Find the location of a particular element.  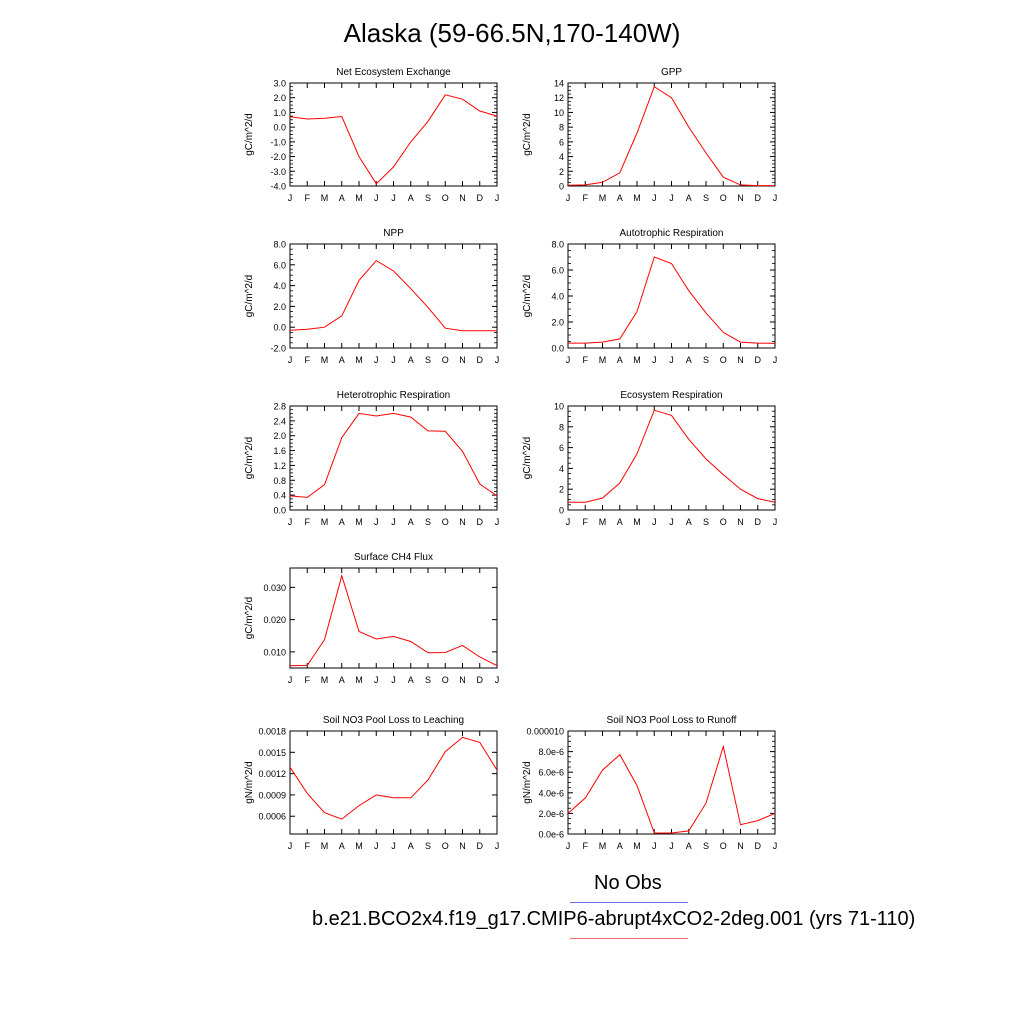

chart-title: NPP is located at coordinates (393, 233).